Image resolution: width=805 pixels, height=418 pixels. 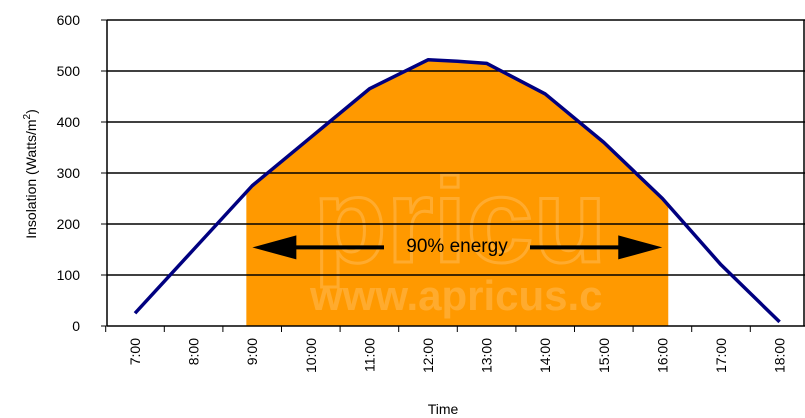 What do you see at coordinates (69, 224) in the screenshot?
I see `y-tick-label-200: 200` at bounding box center [69, 224].